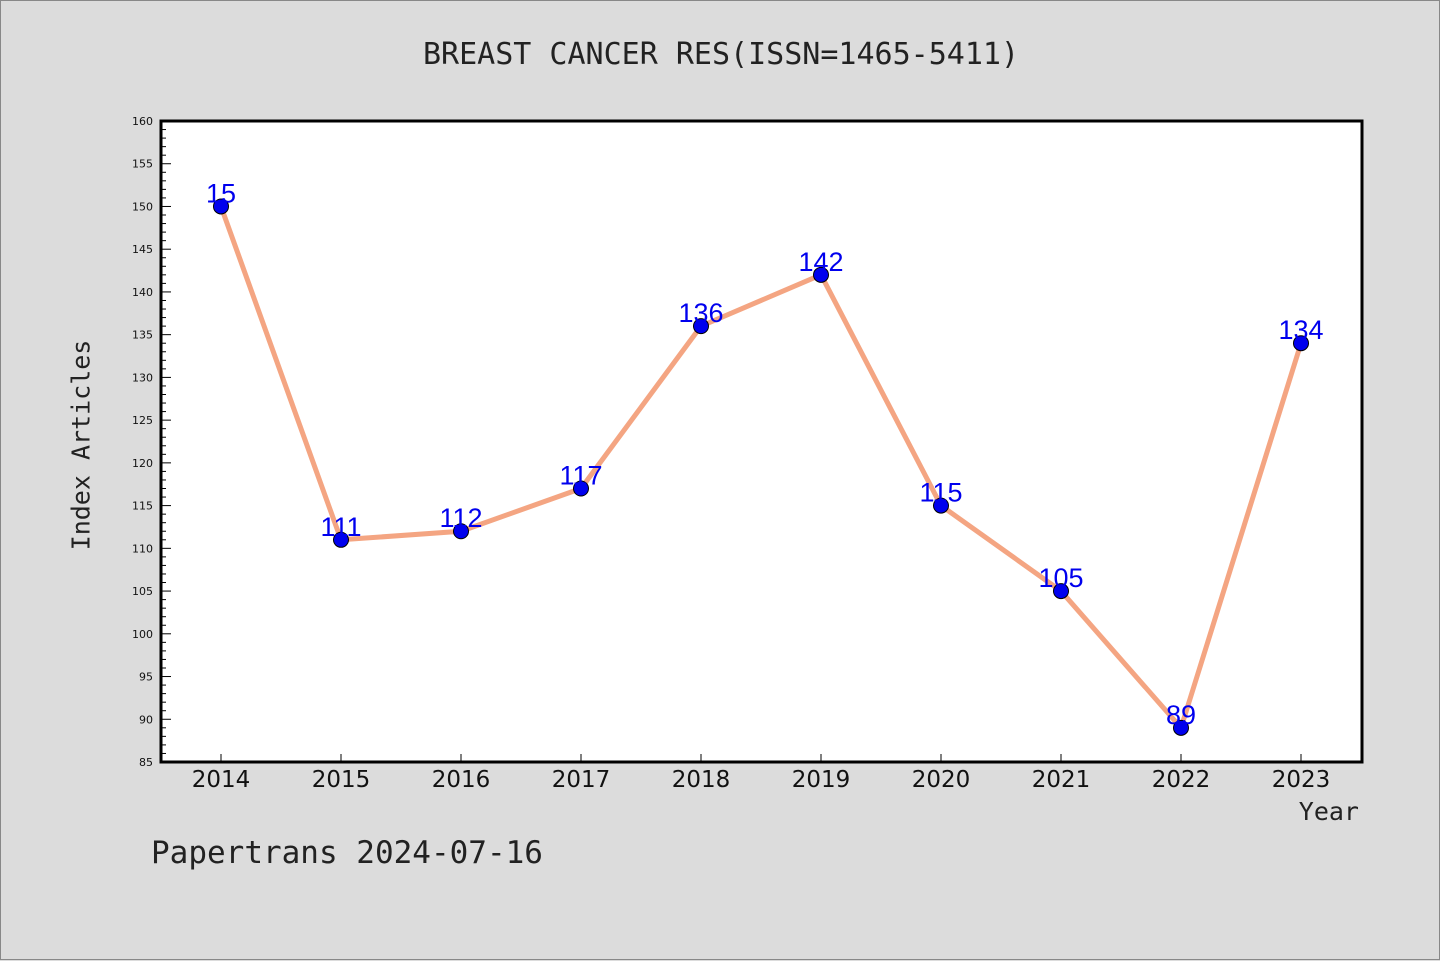 Image resolution: width=1440 pixels, height=961 pixels. What do you see at coordinates (142, 335) in the screenshot?
I see `y-tick-label: 135` at bounding box center [142, 335].